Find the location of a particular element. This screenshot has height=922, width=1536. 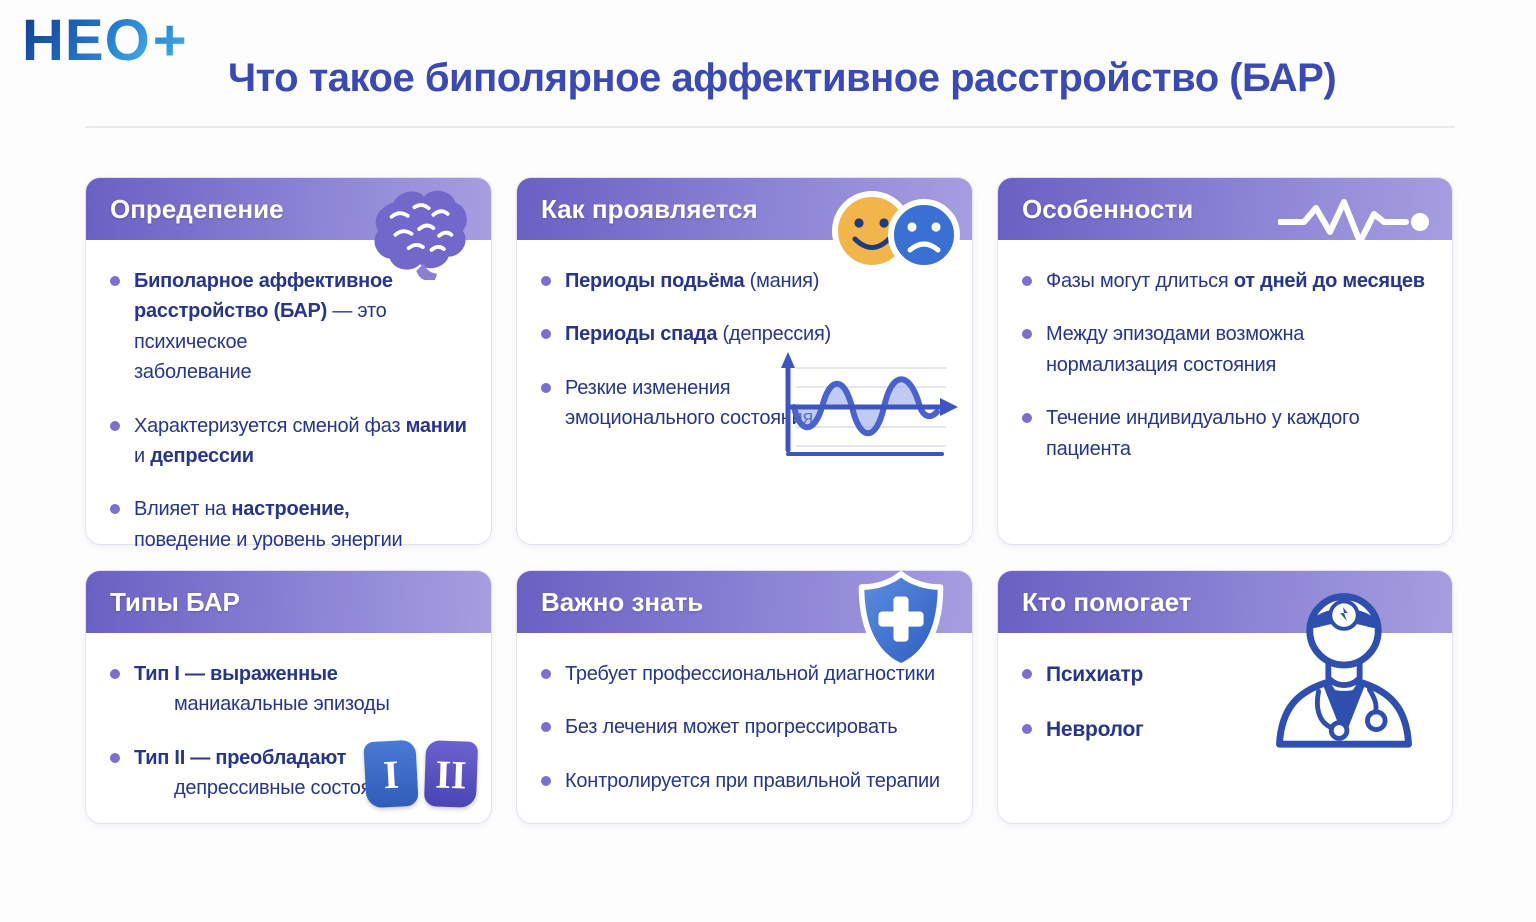

bullet-text: Течение индивидуально у каждого пациента is located at coordinates (1203, 433).